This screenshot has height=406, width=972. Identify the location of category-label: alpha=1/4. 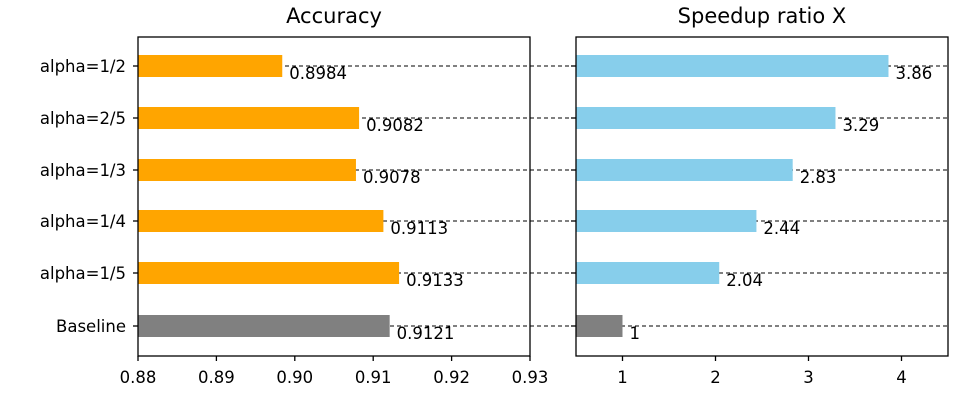
(83, 221).